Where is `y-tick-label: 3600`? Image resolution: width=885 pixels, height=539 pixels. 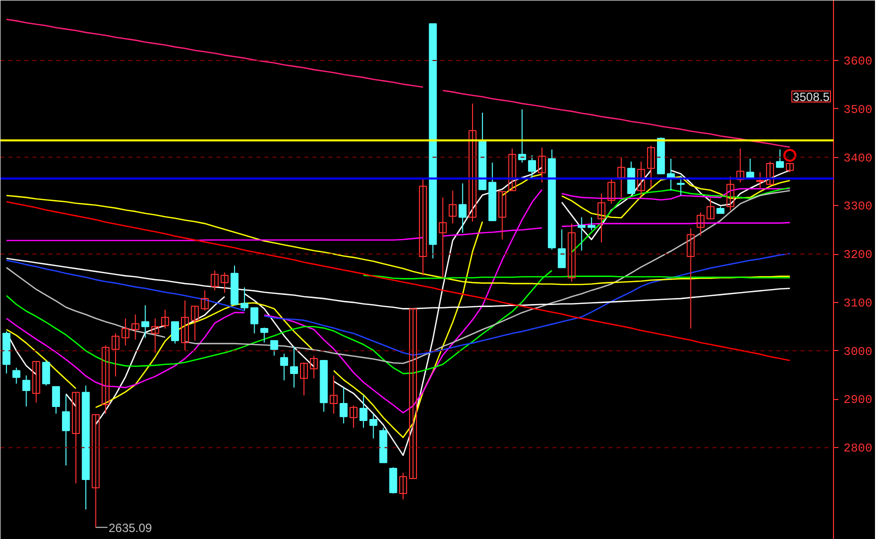 y-tick-label: 3600 is located at coordinates (858, 61).